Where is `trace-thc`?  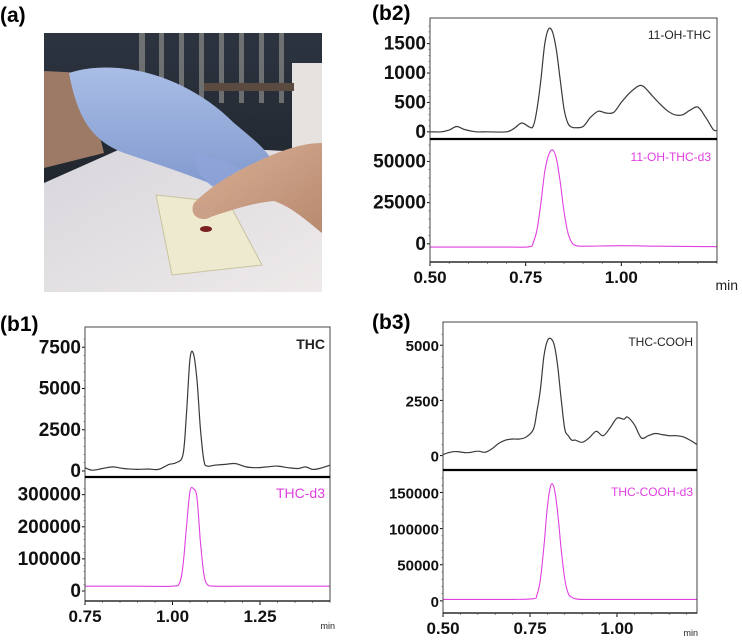 trace-thc is located at coordinates (207, 410).